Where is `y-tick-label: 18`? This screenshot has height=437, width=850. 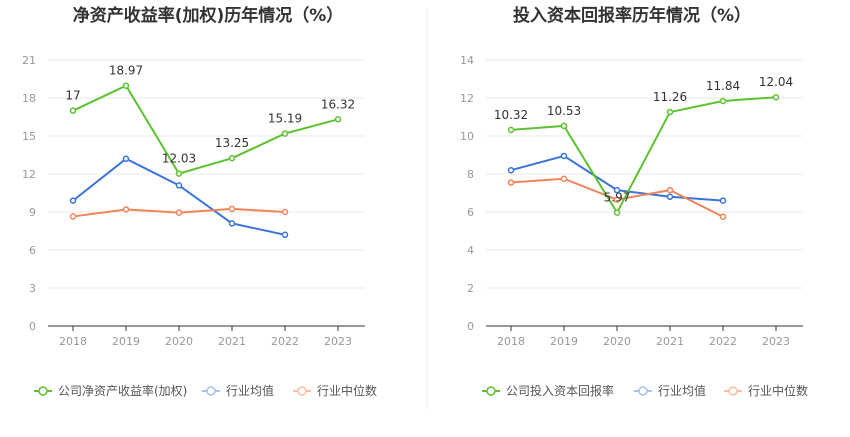 y-tick-label: 18 is located at coordinates (29, 98).